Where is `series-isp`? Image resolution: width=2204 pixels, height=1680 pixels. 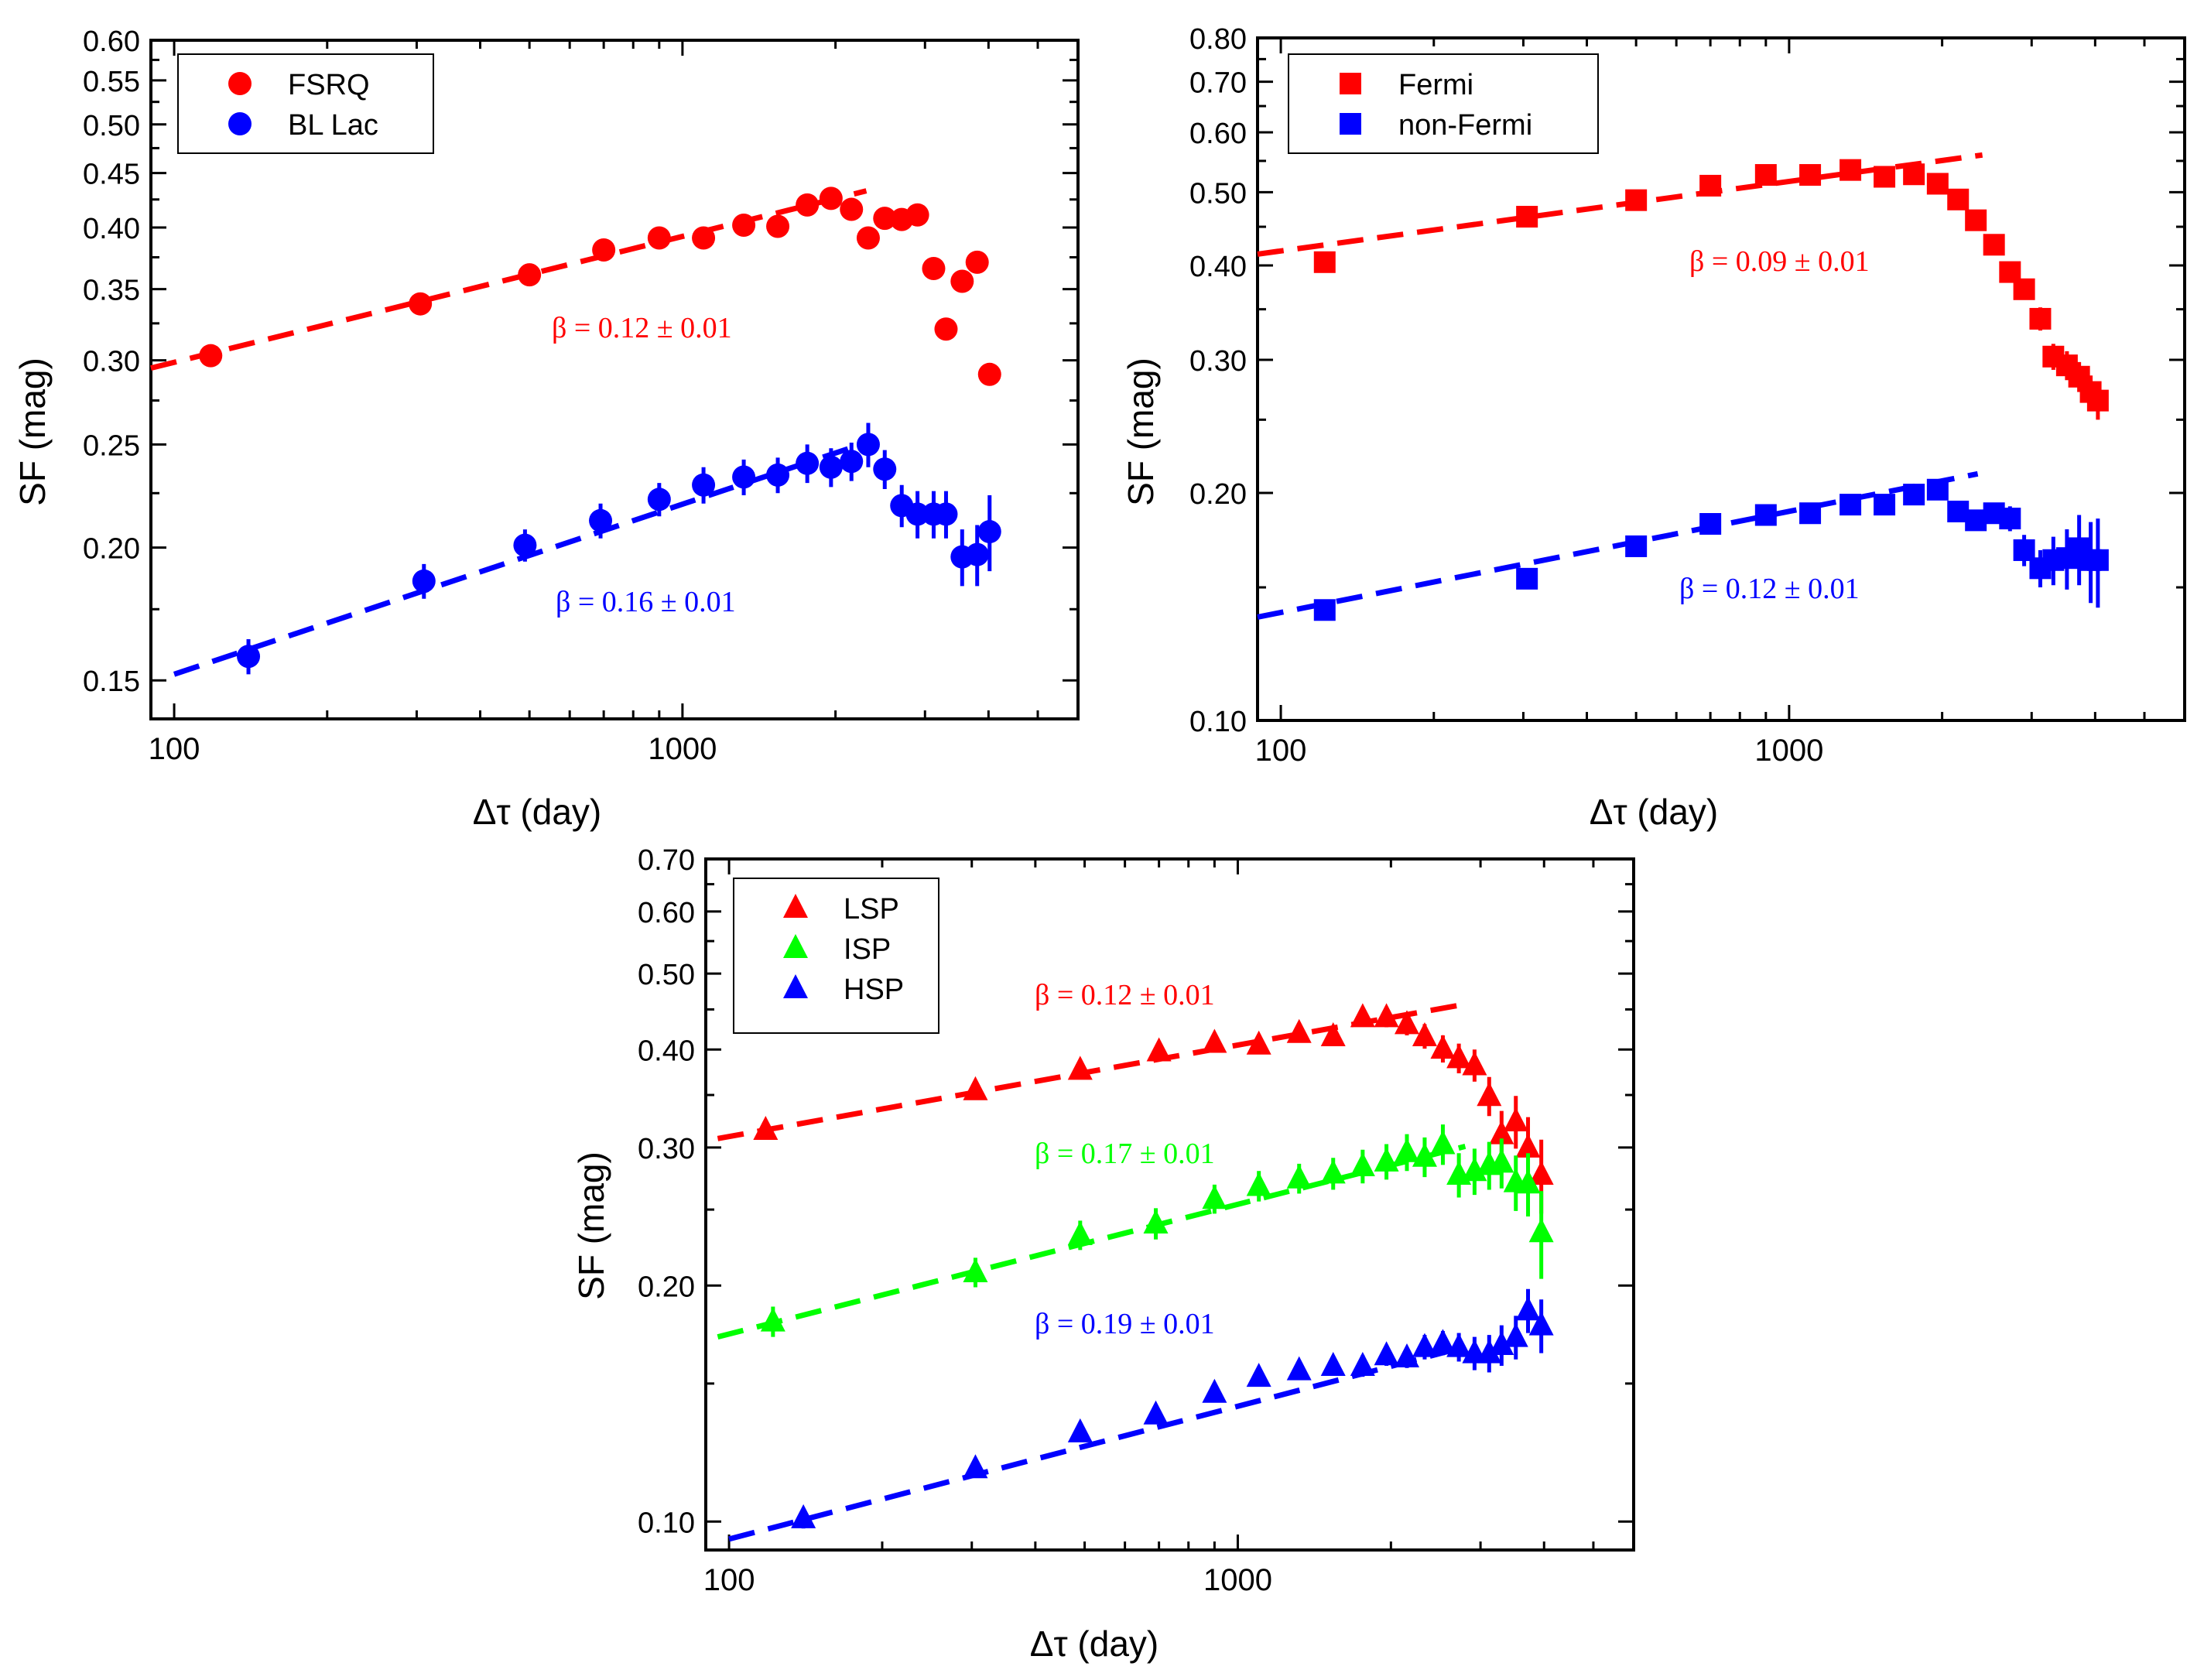
series-isp is located at coordinates (1135, 1232).